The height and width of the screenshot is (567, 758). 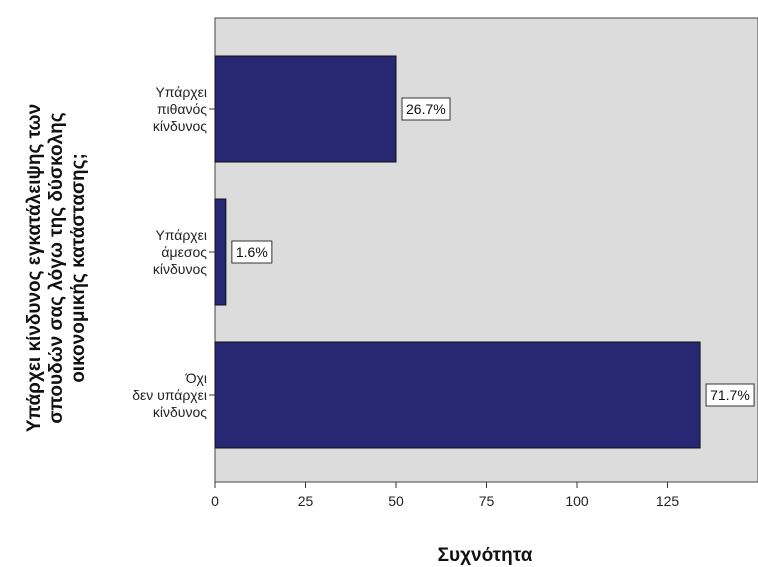 What do you see at coordinates (577, 501) in the screenshot?
I see `x-tick-label-4: 100` at bounding box center [577, 501].